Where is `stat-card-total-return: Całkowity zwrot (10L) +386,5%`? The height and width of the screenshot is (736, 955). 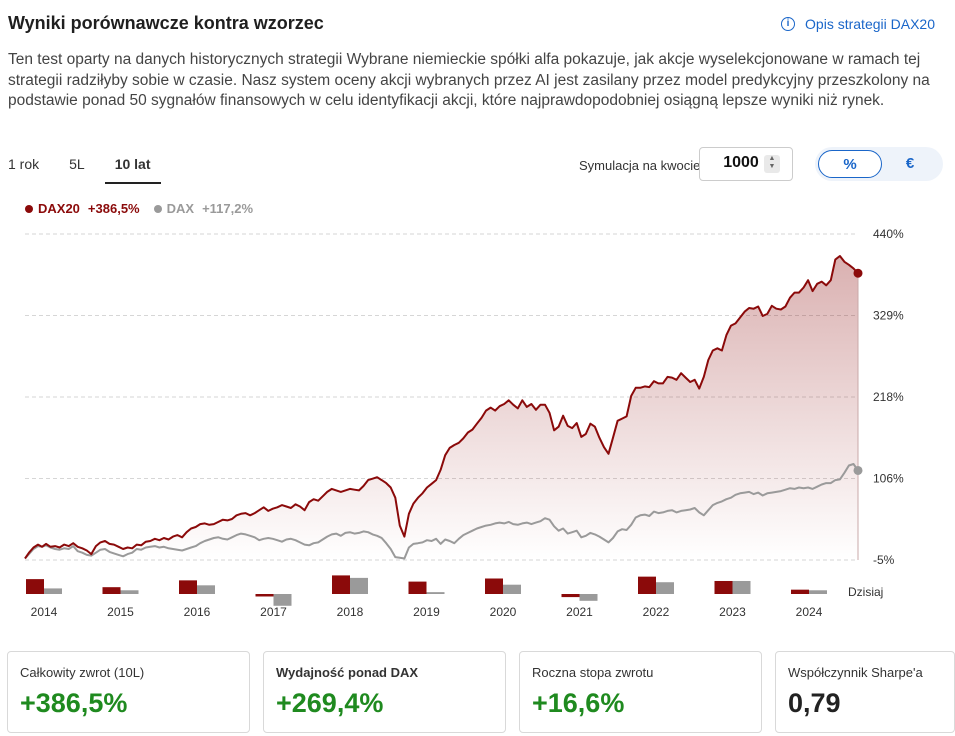 stat-card-total-return: Całkowity zwrot (10L) +386,5% is located at coordinates (128, 692).